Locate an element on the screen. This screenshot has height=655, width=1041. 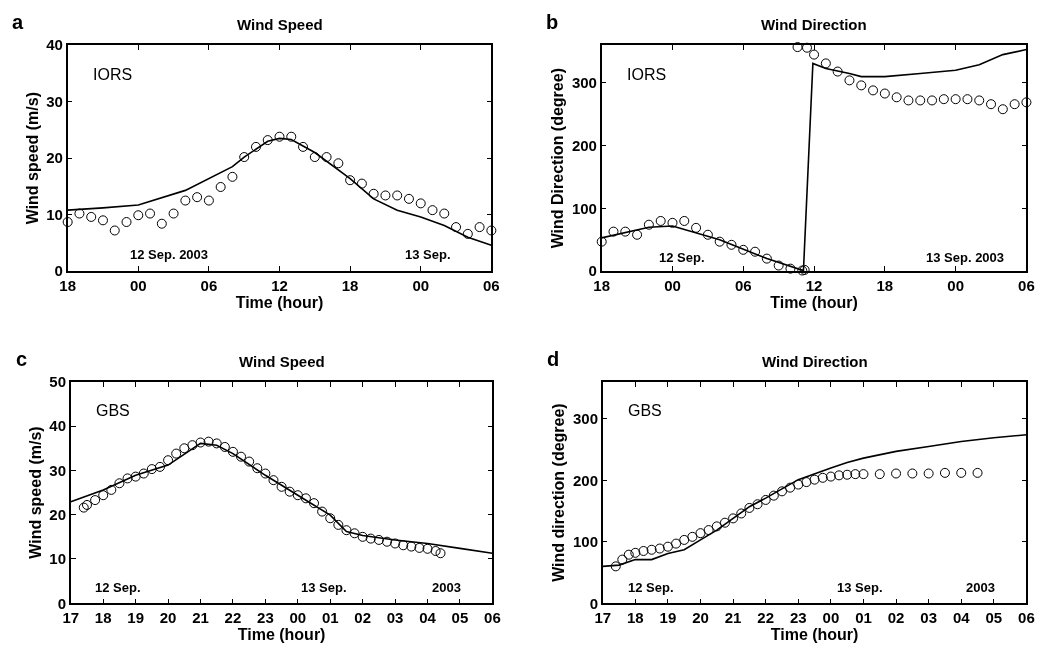
annotation: 13 Sep. 2003 is located at coordinates (965, 257).